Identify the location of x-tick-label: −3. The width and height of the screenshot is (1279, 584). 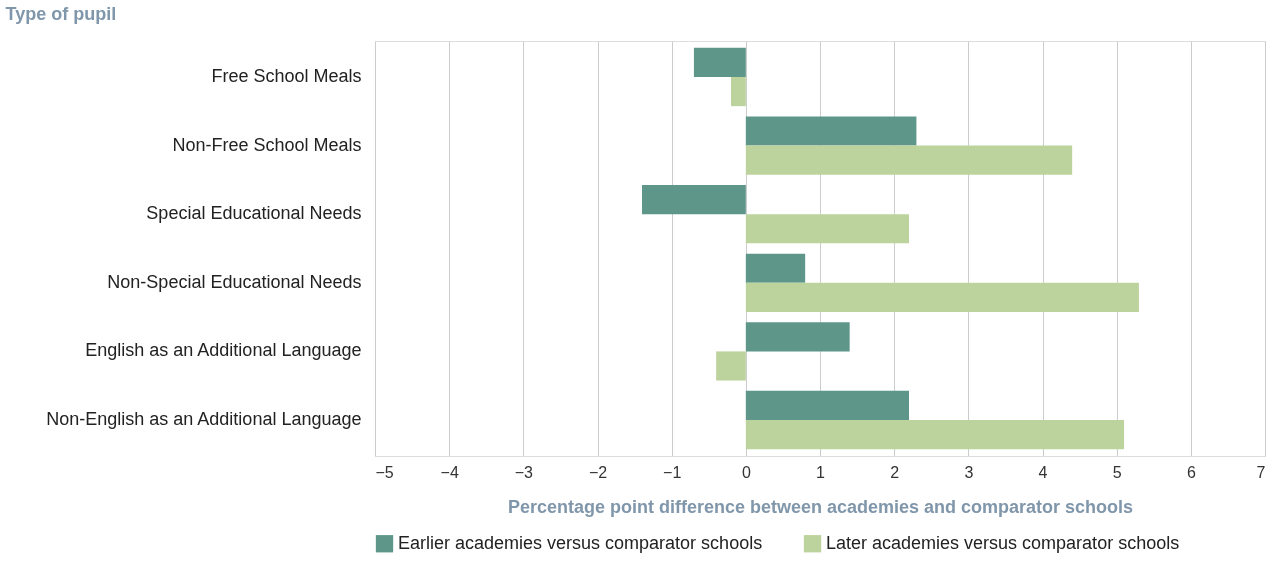
(524, 472).